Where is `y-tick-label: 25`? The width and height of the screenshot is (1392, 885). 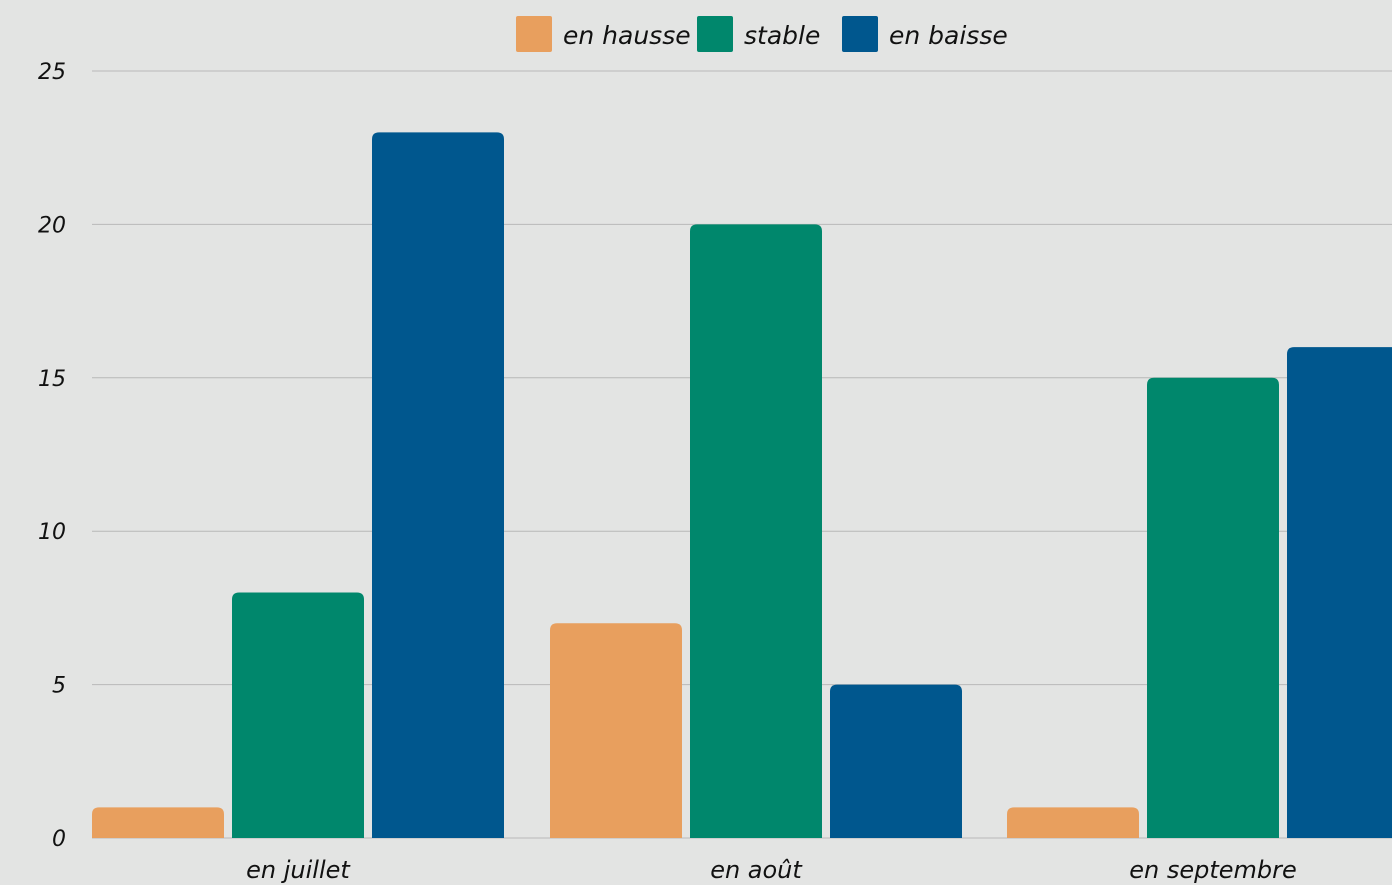 y-tick-label: 25 is located at coordinates (52, 72).